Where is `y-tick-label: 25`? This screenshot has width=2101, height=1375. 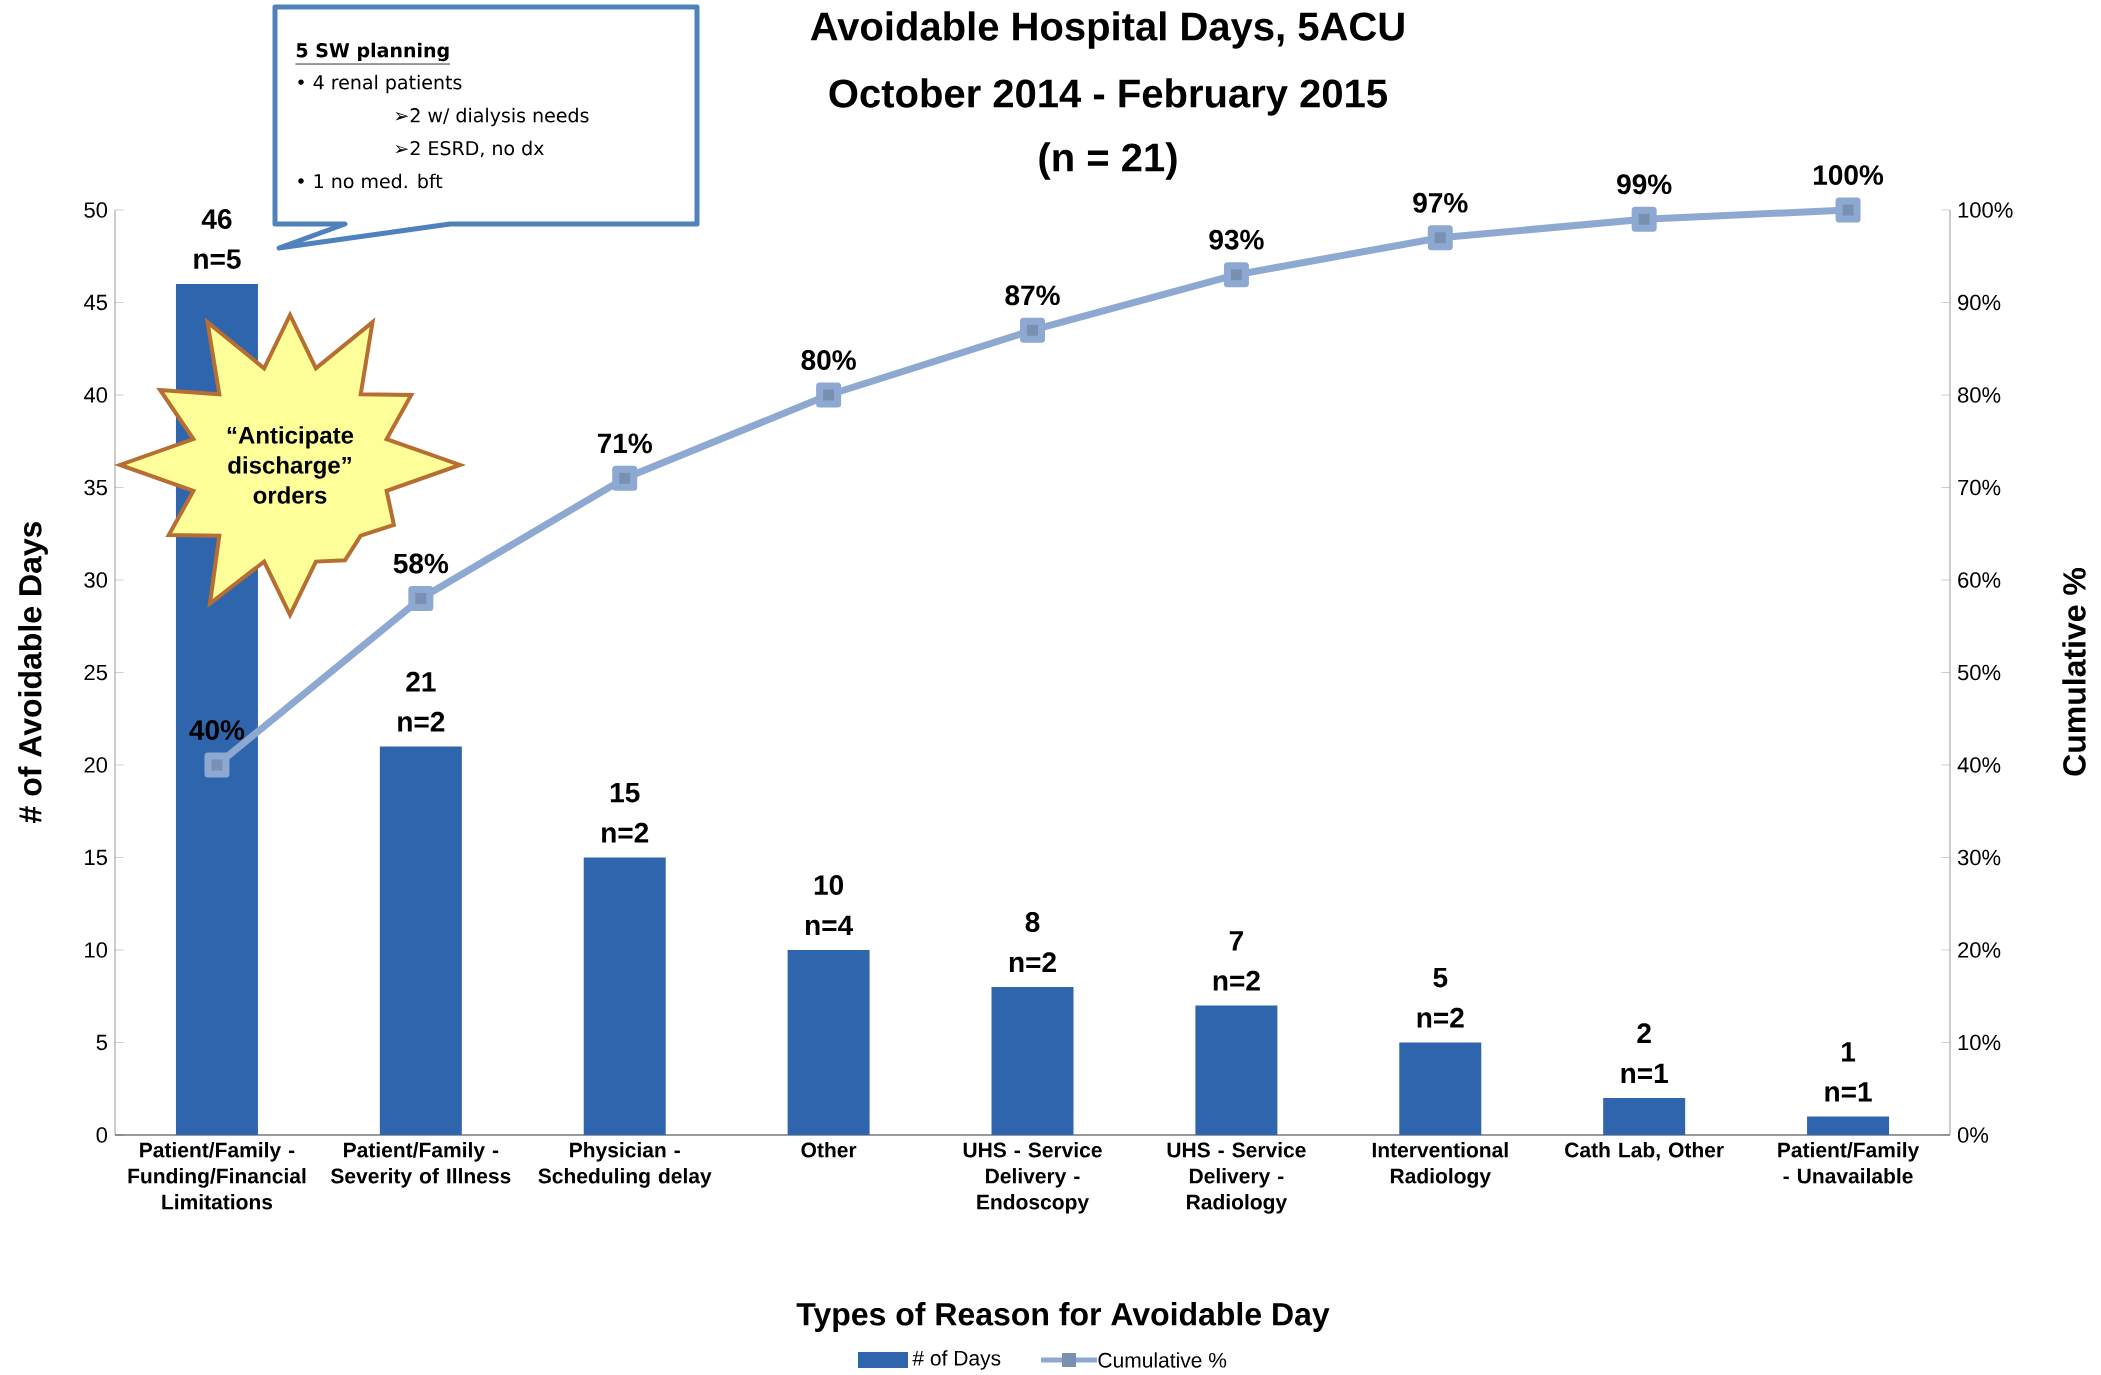 y-tick-label: 25 is located at coordinates (95, 672).